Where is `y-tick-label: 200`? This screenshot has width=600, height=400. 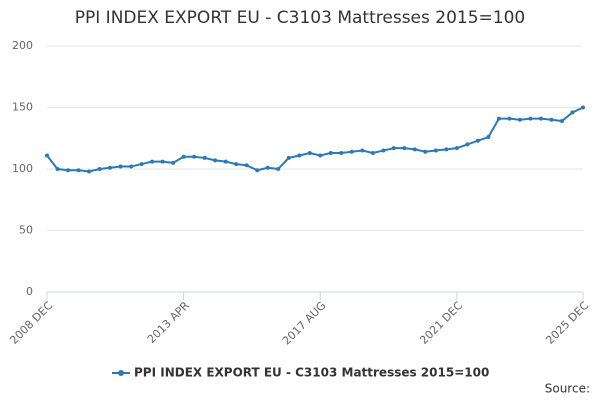 y-tick-label: 200 is located at coordinates (22, 45).